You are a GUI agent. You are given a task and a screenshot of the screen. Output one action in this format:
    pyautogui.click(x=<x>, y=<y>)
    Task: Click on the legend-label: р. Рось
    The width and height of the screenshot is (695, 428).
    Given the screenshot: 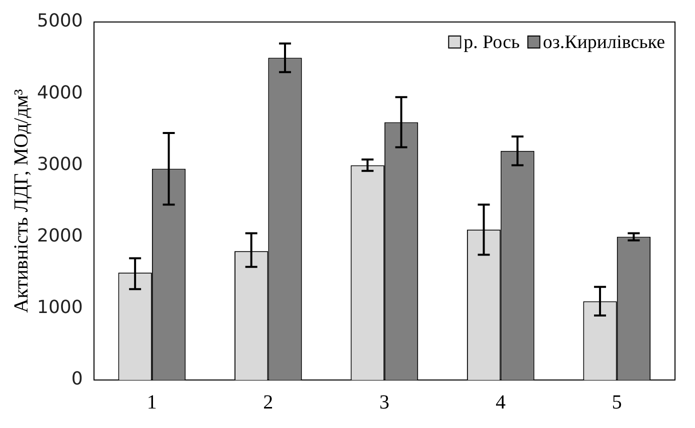 What is the action you would take?
    pyautogui.click(x=492, y=42)
    